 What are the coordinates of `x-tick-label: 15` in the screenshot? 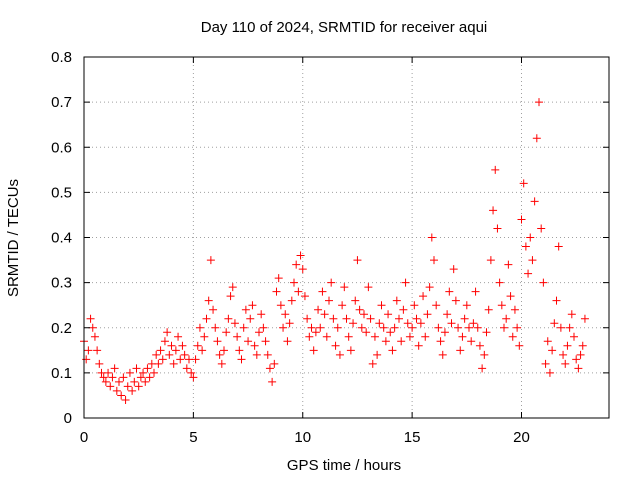 It's located at (412, 437).